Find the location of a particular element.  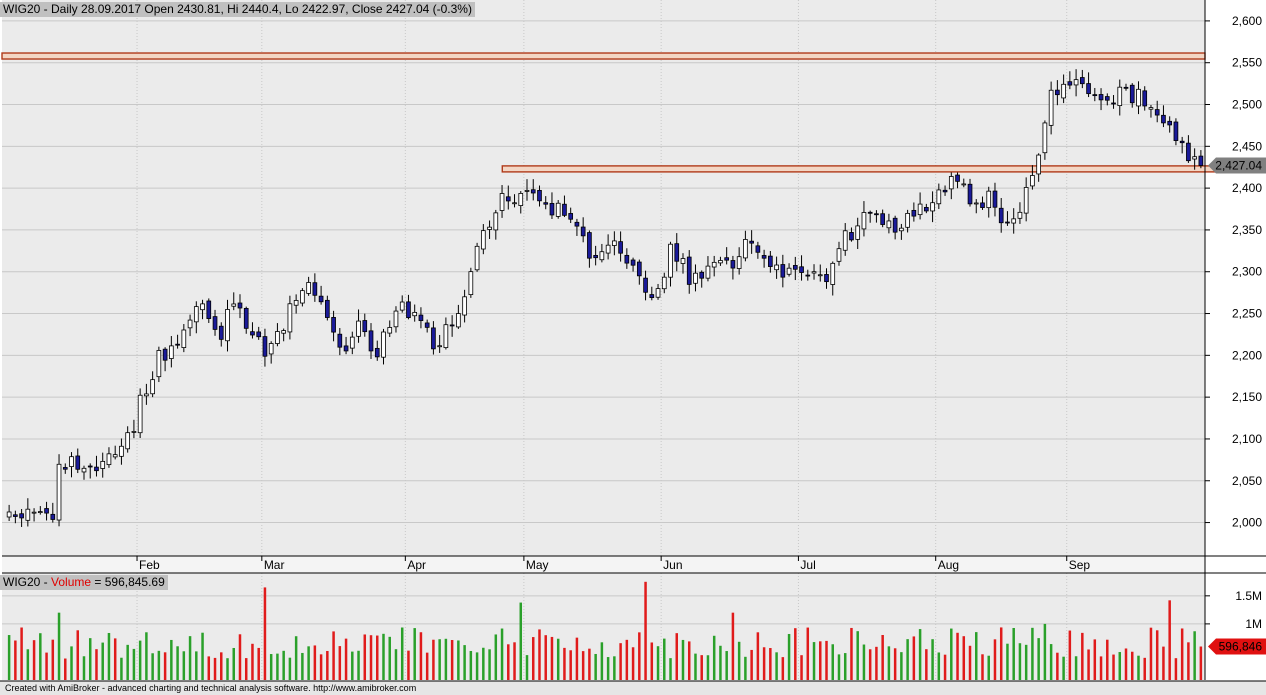

resistance-line is located at coordinates (603, 56).